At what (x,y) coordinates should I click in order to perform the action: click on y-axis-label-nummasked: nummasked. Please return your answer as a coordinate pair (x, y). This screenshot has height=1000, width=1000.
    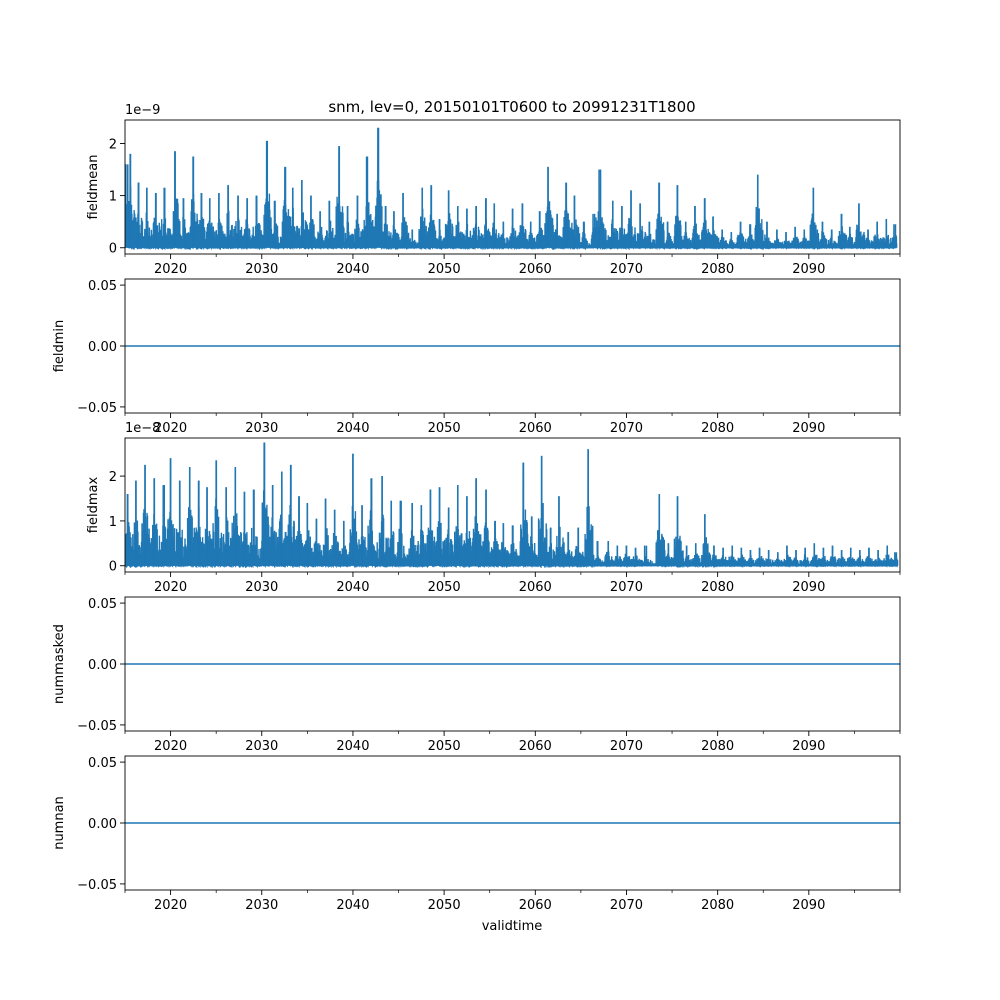
    Looking at the image, I should click on (59, 664).